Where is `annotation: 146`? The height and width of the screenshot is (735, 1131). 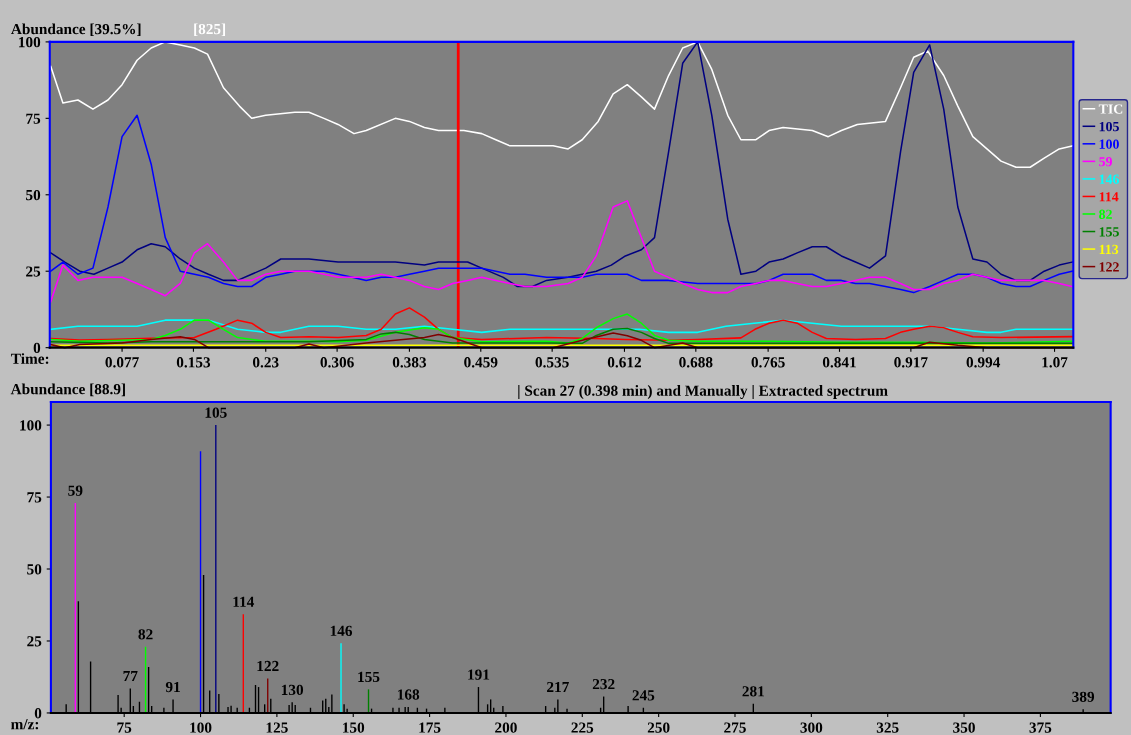 annotation: 146 is located at coordinates (341, 631).